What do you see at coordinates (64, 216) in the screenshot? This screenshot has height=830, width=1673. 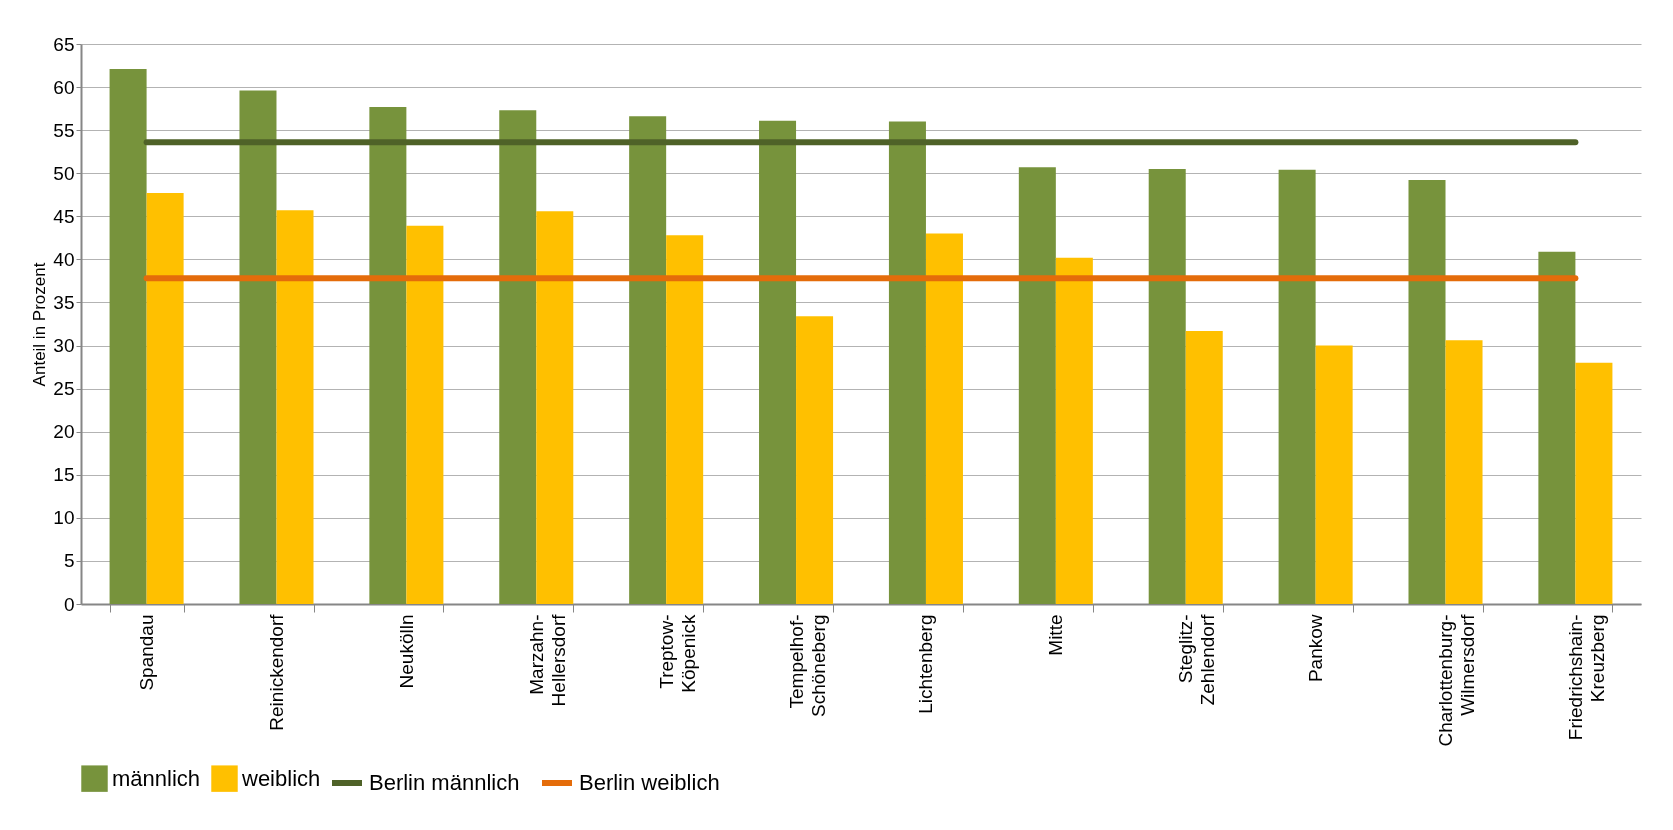 I see `y-tick-label: 45` at bounding box center [64, 216].